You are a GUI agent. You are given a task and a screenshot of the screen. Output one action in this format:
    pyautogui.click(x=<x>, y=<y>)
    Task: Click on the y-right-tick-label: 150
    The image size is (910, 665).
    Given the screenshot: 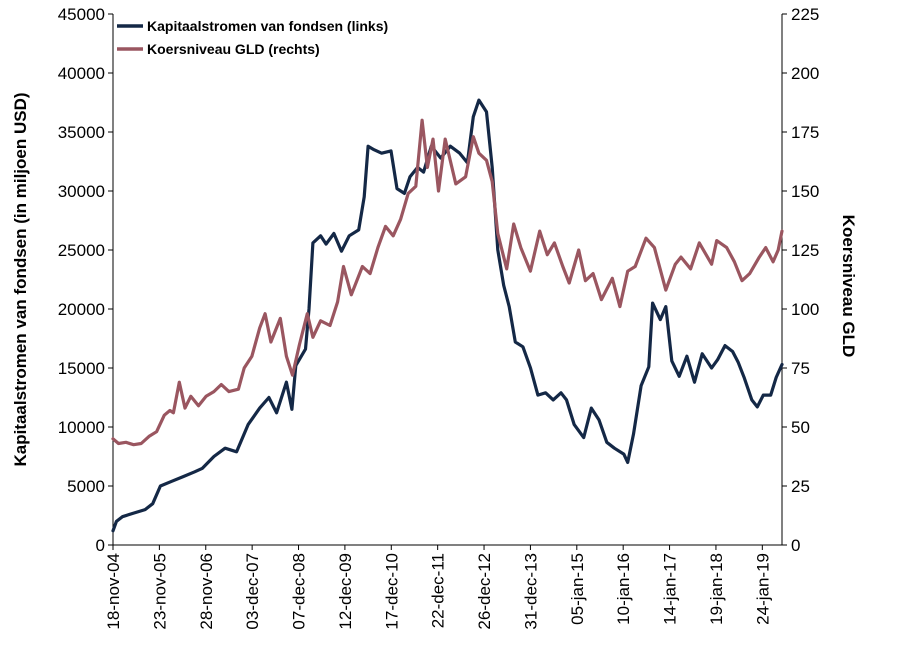 What is the action you would take?
    pyautogui.click(x=805, y=191)
    